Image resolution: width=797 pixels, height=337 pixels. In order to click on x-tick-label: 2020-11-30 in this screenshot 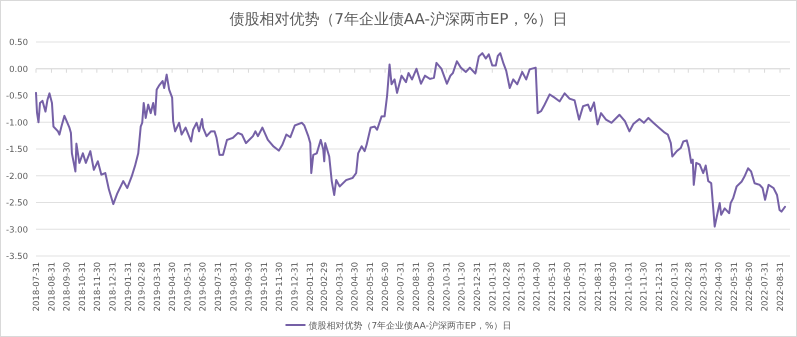, I will do `click(462, 287)`.